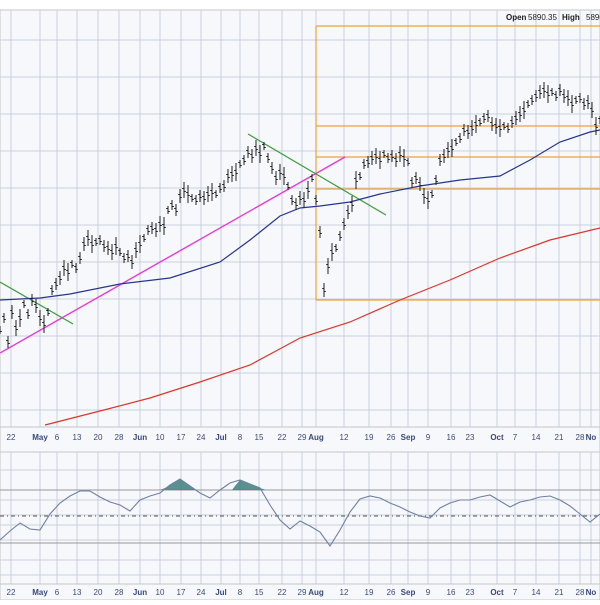 The height and width of the screenshot is (605, 600). What do you see at coordinates (344, 437) in the screenshot?
I see `upper-axis-tick-16: 12` at bounding box center [344, 437].